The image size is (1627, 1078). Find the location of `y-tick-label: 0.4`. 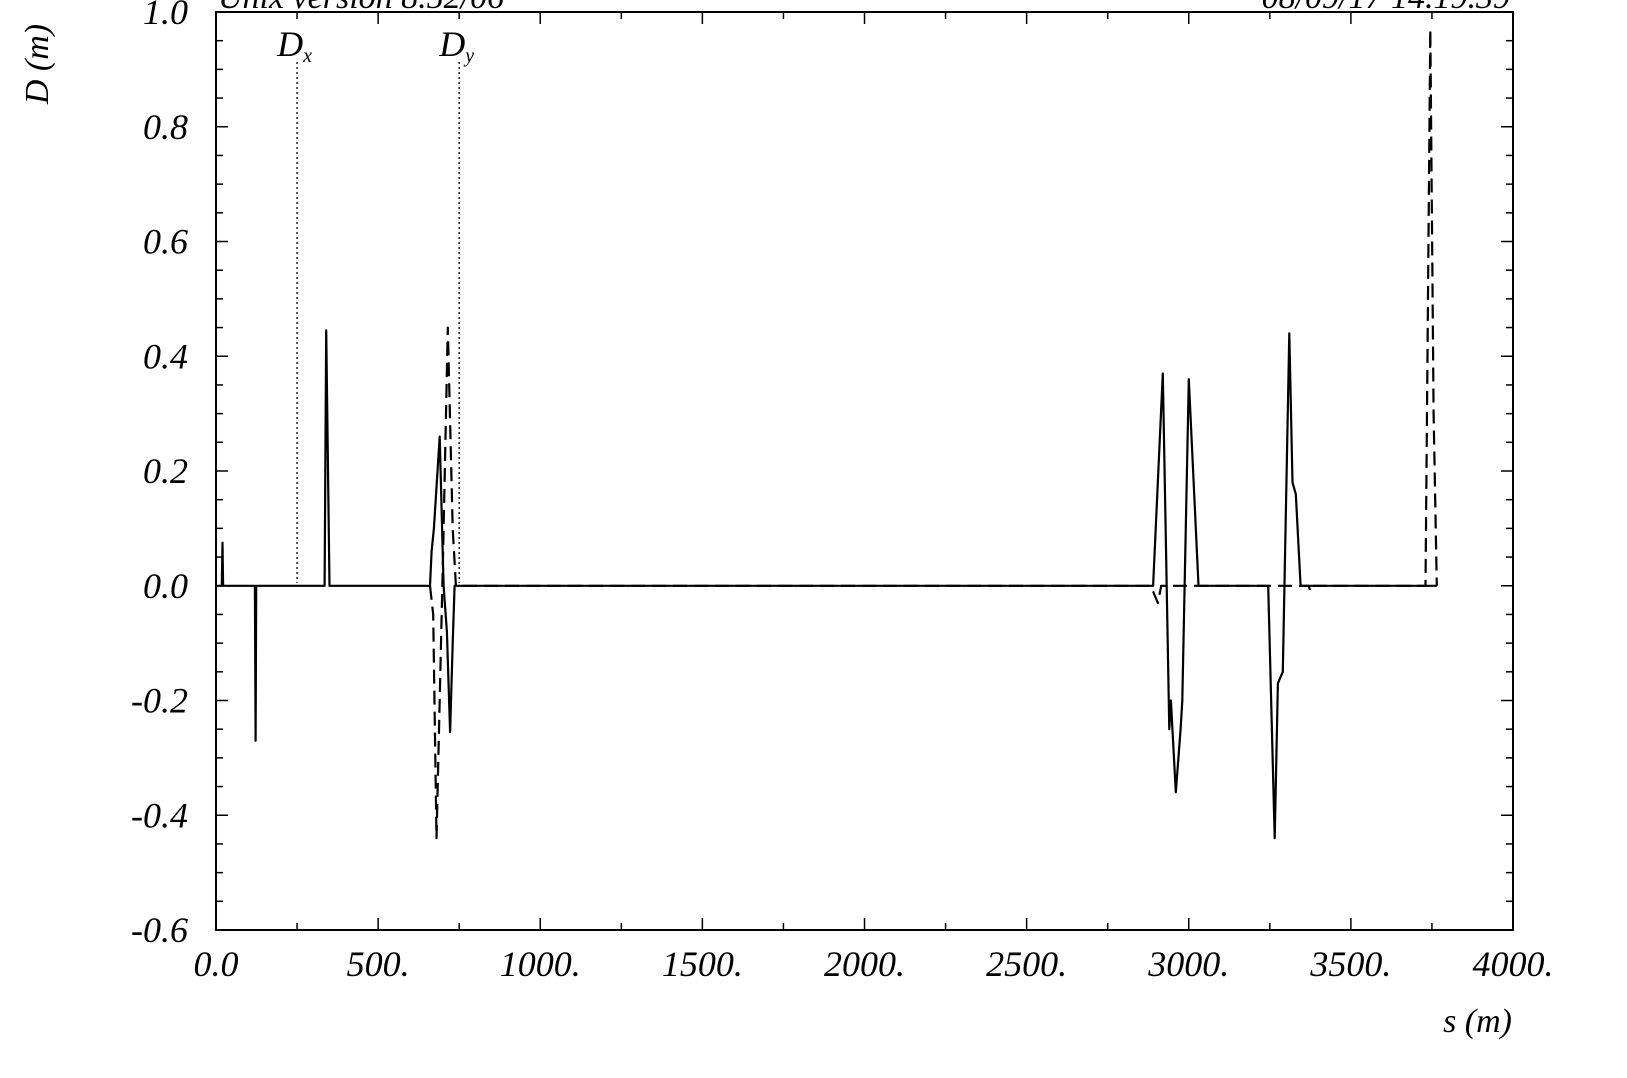

y-tick-label: 0.4 is located at coordinates (165, 356).